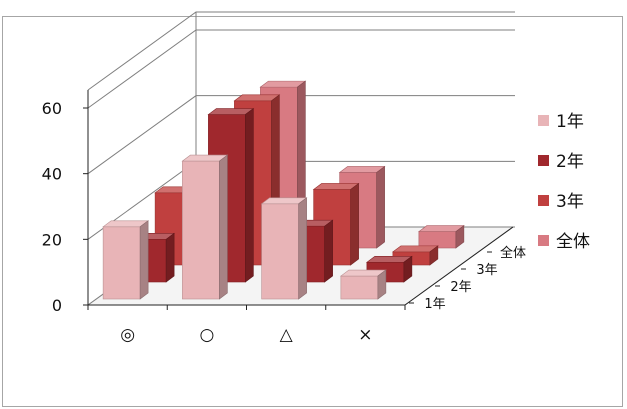  What do you see at coordinates (570, 162) in the screenshot?
I see `legend-label: 2年` at bounding box center [570, 162].